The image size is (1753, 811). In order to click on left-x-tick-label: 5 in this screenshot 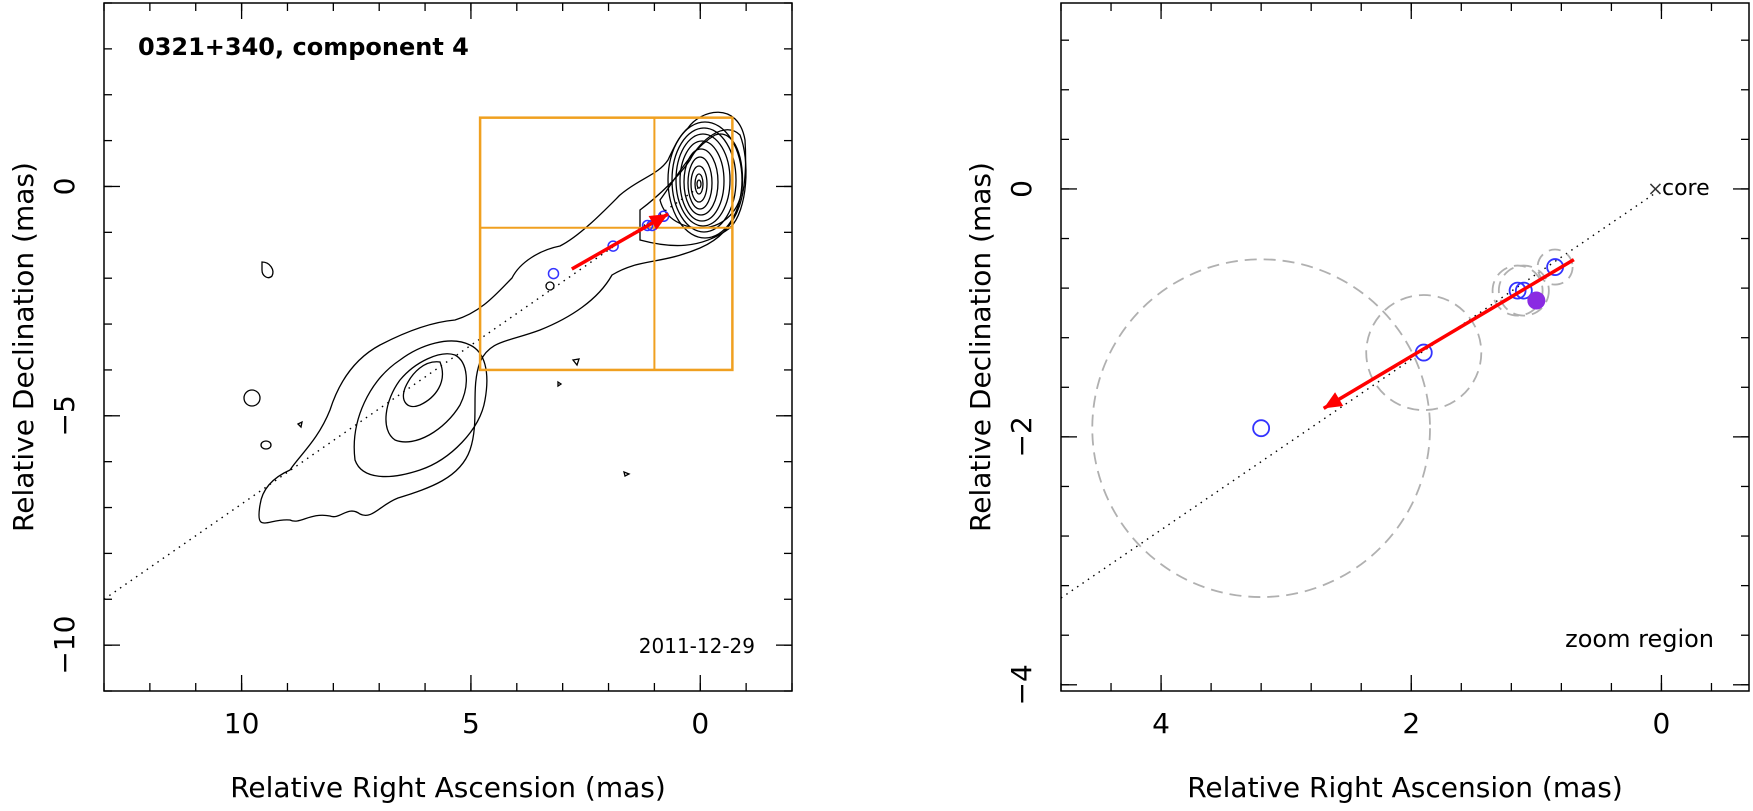, I will do `click(471, 723)`.